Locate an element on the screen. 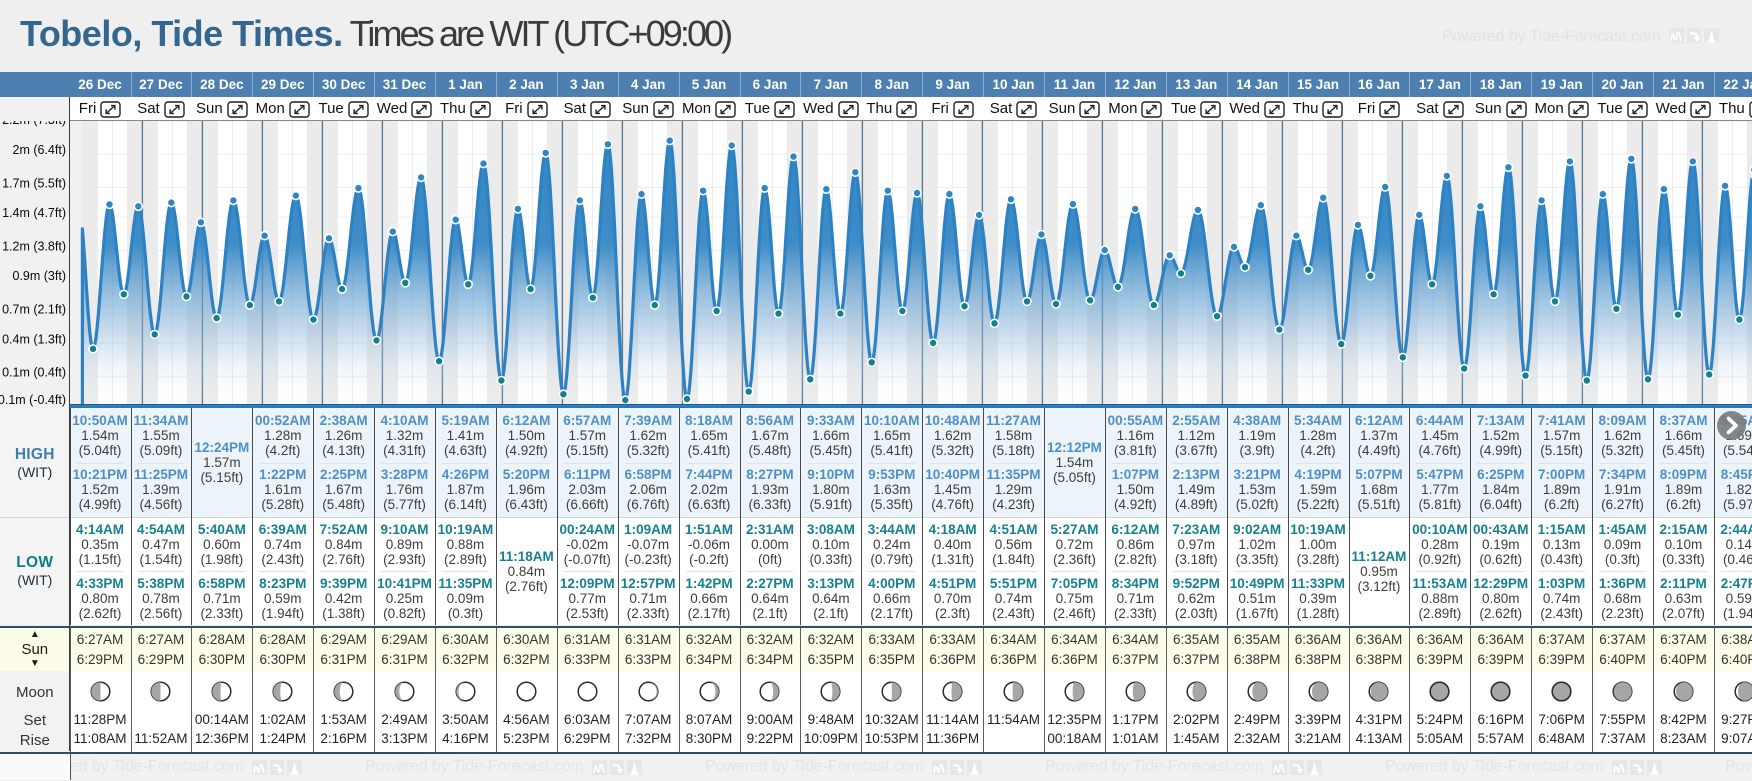 Image resolution: width=1752 pixels, height=781 pixels. svg-text: 0.1m (0.4ft) is located at coordinates (34, 373).